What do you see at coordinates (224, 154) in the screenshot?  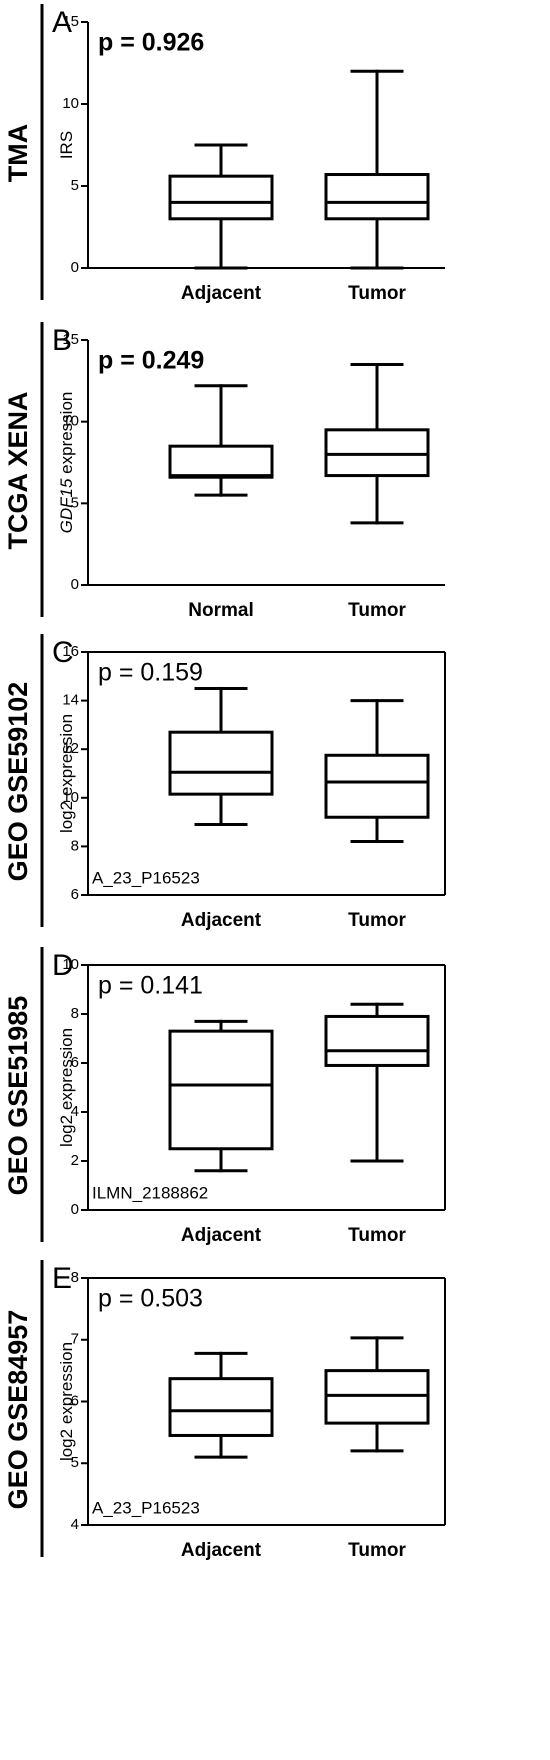 I see `panel: TMA A IRS 0 5 10 15 p = 0.926 Adjacent Tumor` at bounding box center [224, 154].